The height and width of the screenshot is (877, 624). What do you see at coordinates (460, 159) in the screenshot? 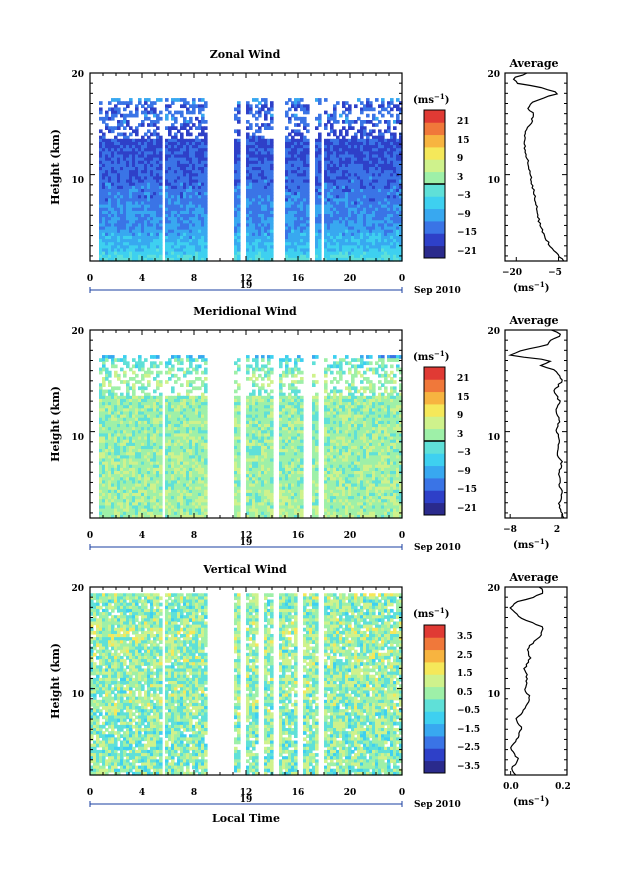
I see `zonal-cbar-tick: 9` at bounding box center [460, 159].